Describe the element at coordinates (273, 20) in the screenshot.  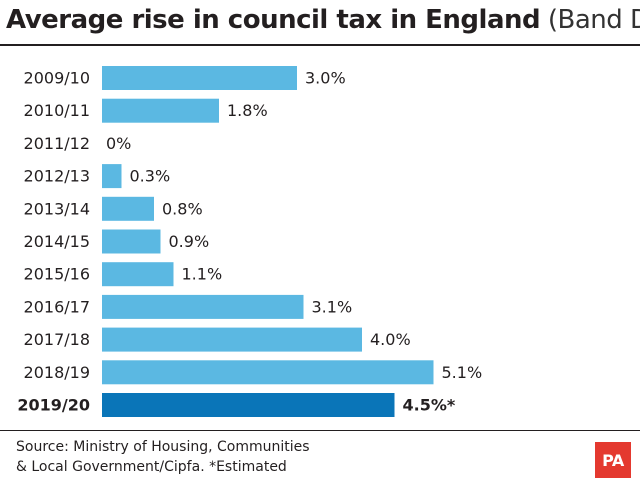
I see `chart-title-main: Average rise in council tax in England` at that location.